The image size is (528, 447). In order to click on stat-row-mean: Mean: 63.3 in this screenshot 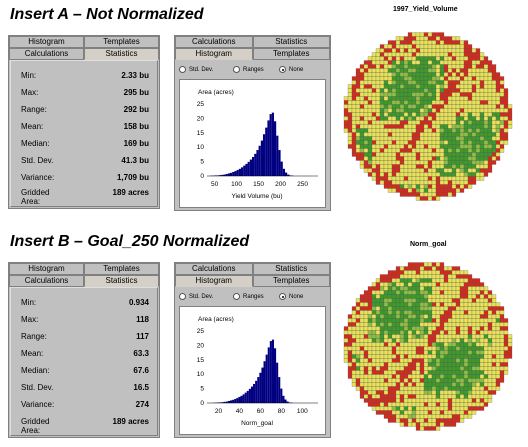, I will do `click(85, 355)`.